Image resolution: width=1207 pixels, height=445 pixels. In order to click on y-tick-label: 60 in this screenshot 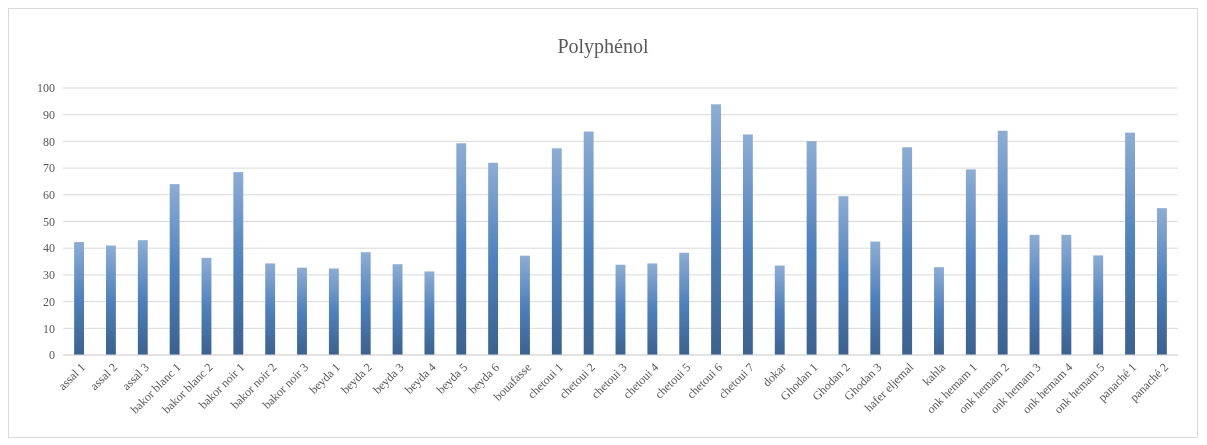, I will do `click(49, 195)`.